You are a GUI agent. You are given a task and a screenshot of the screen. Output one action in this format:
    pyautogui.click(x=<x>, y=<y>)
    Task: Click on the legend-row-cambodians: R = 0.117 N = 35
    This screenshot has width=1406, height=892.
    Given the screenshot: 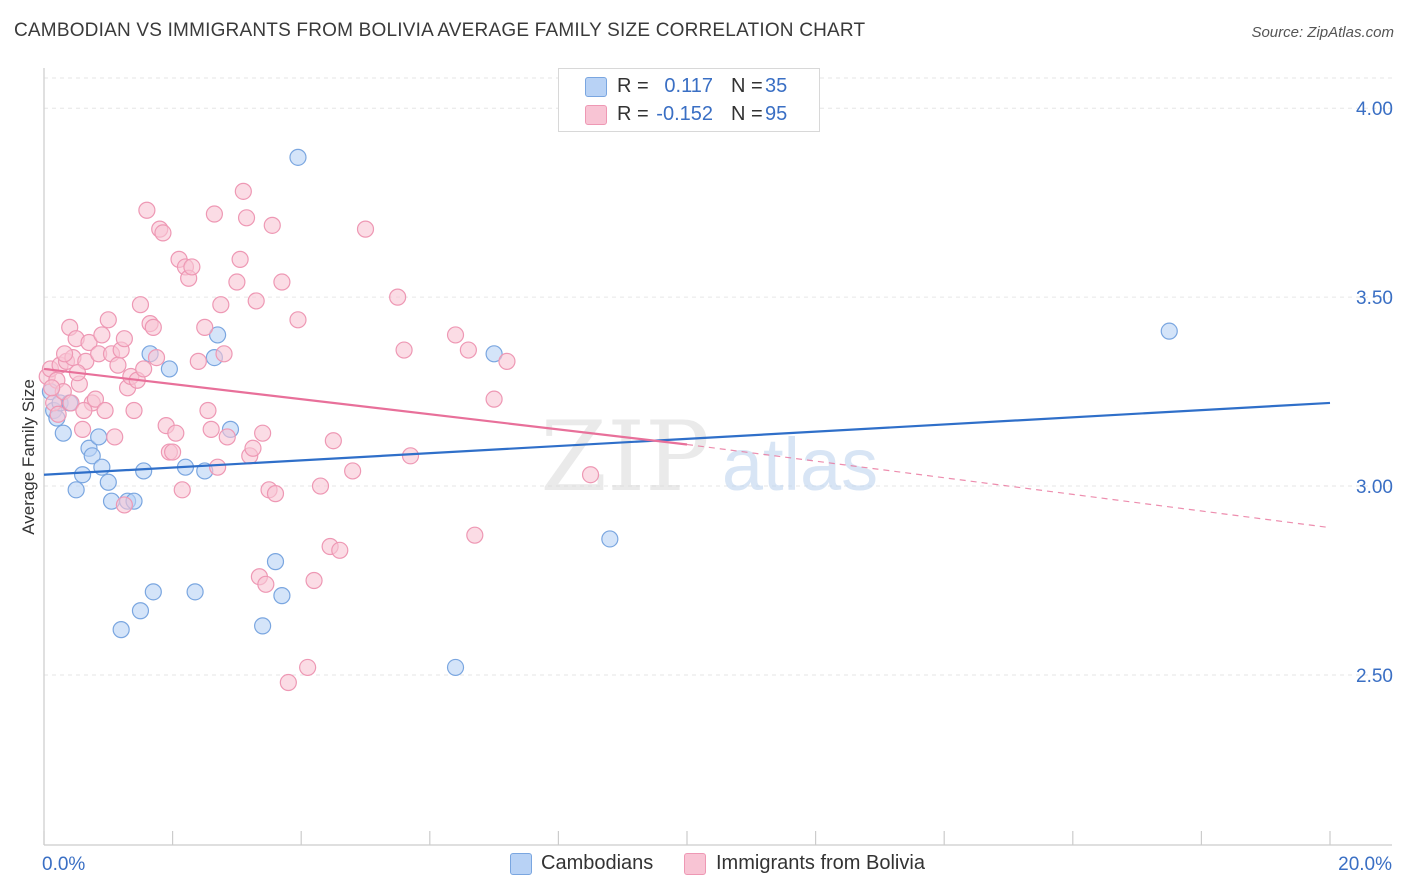 What is the action you would take?
    pyautogui.click(x=689, y=87)
    